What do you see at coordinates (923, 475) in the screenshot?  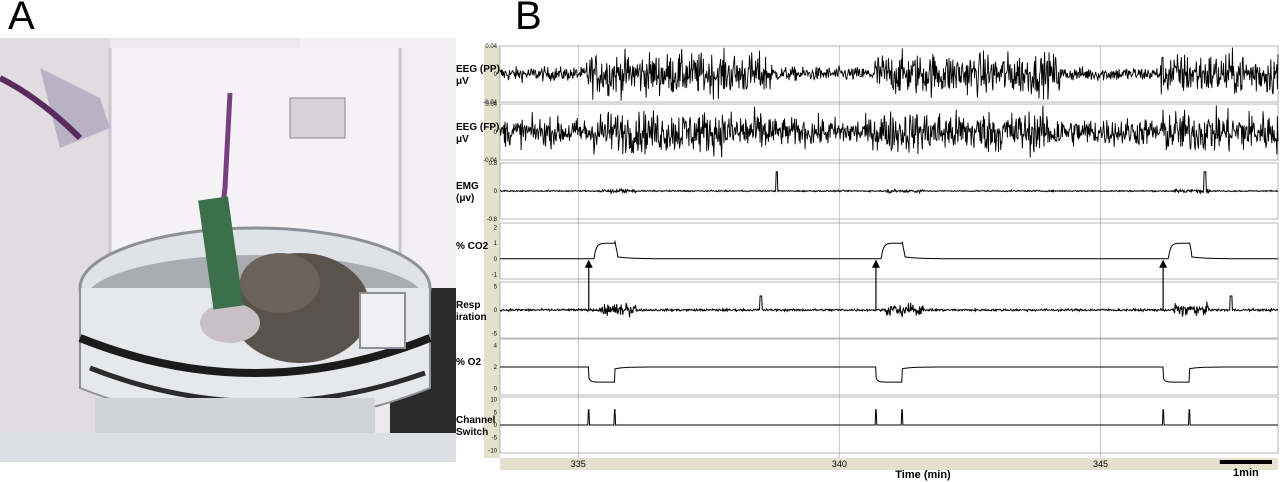 I see `x-axis-label: Time (min)` at bounding box center [923, 475].